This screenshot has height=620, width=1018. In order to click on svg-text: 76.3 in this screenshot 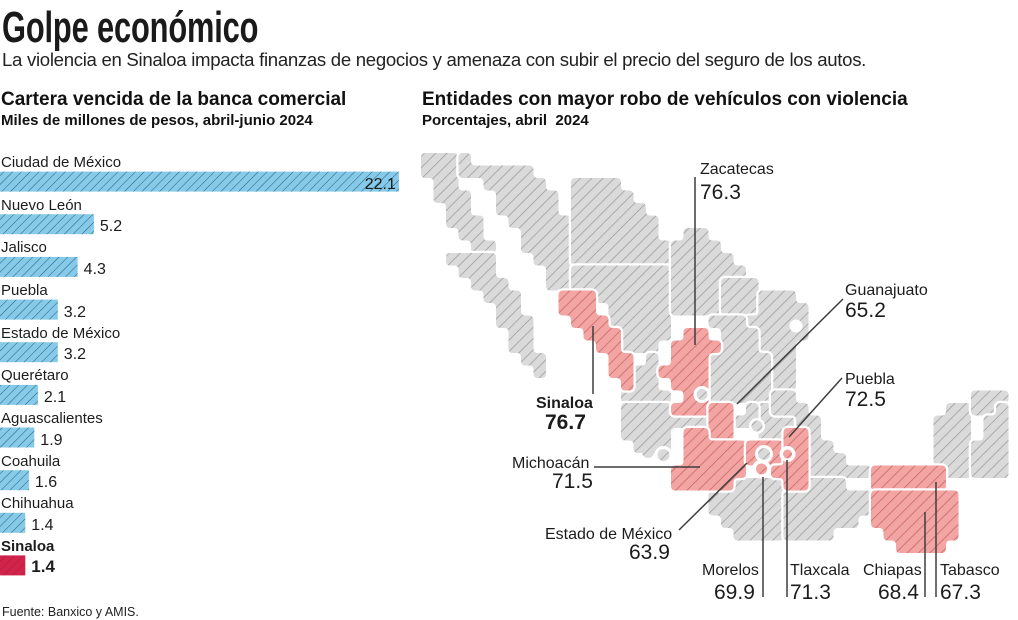, I will do `click(720, 192)`.